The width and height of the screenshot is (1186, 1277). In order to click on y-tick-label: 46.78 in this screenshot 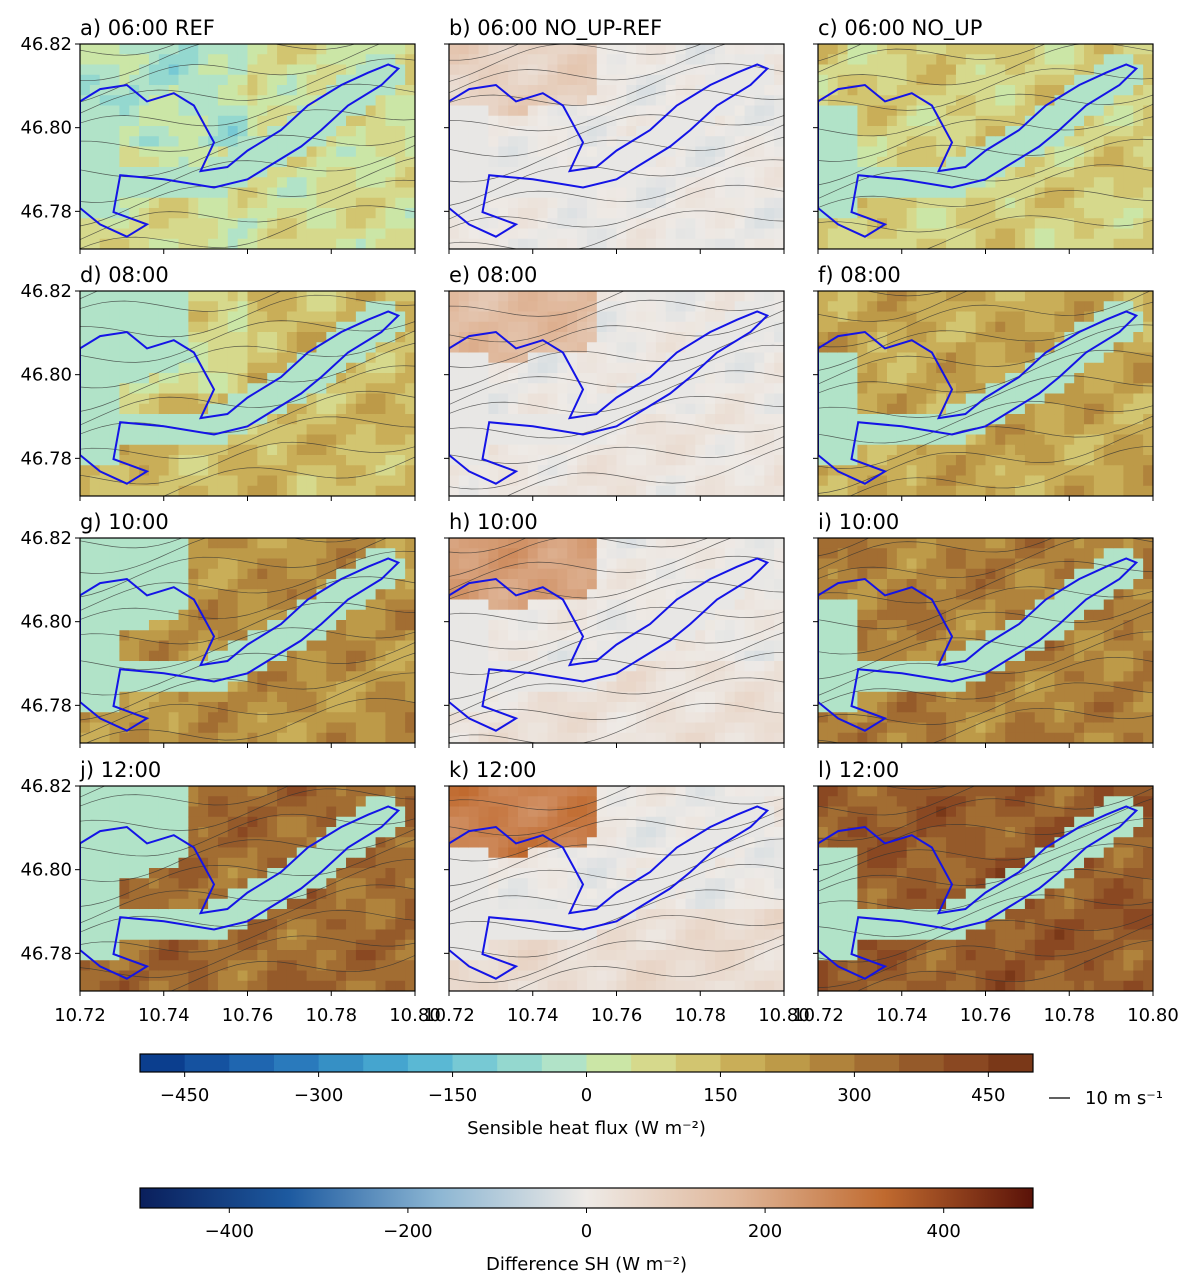, I will do `click(46, 211)`.